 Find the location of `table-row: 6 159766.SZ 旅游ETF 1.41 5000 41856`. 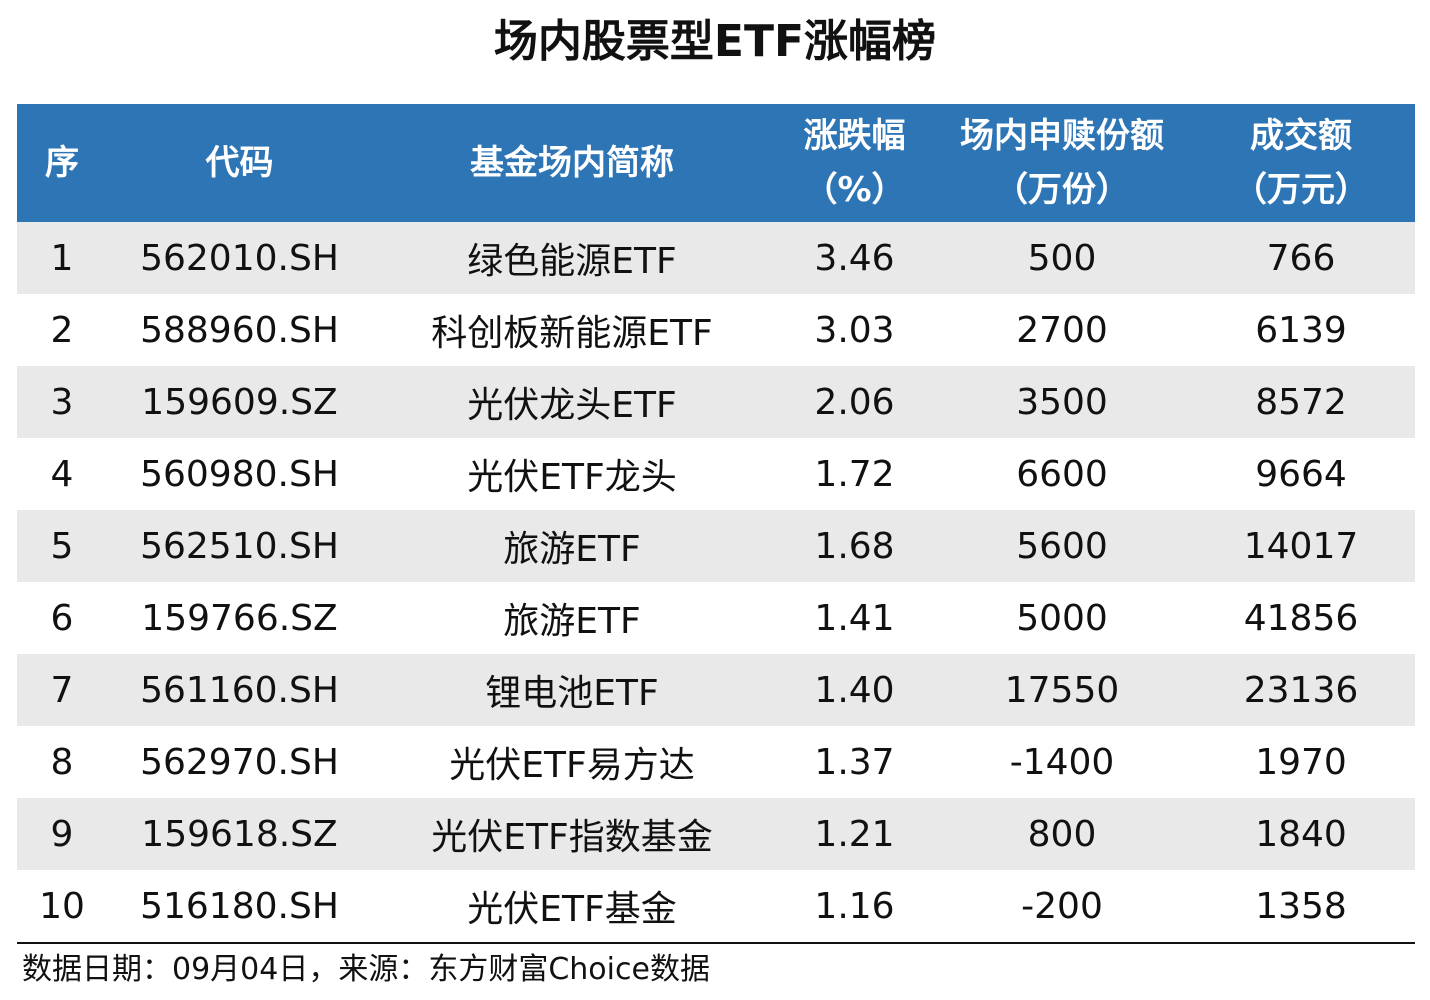

table-row: 6 159766.SZ 旅游ETF 1.41 5000 41856 is located at coordinates (716, 618).